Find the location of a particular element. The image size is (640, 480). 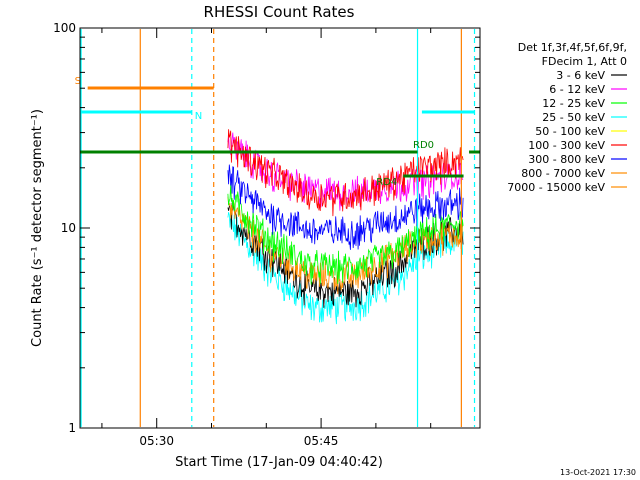

series-25-50-kev-line is located at coordinates (345, 268).